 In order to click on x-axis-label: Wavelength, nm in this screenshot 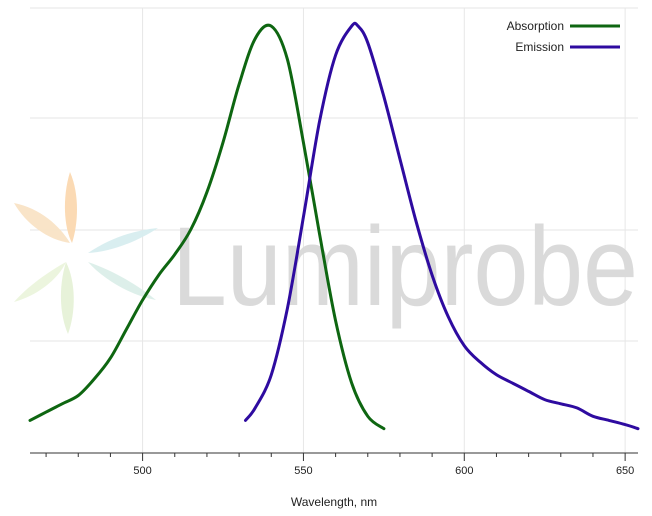, I will do `click(334, 502)`.